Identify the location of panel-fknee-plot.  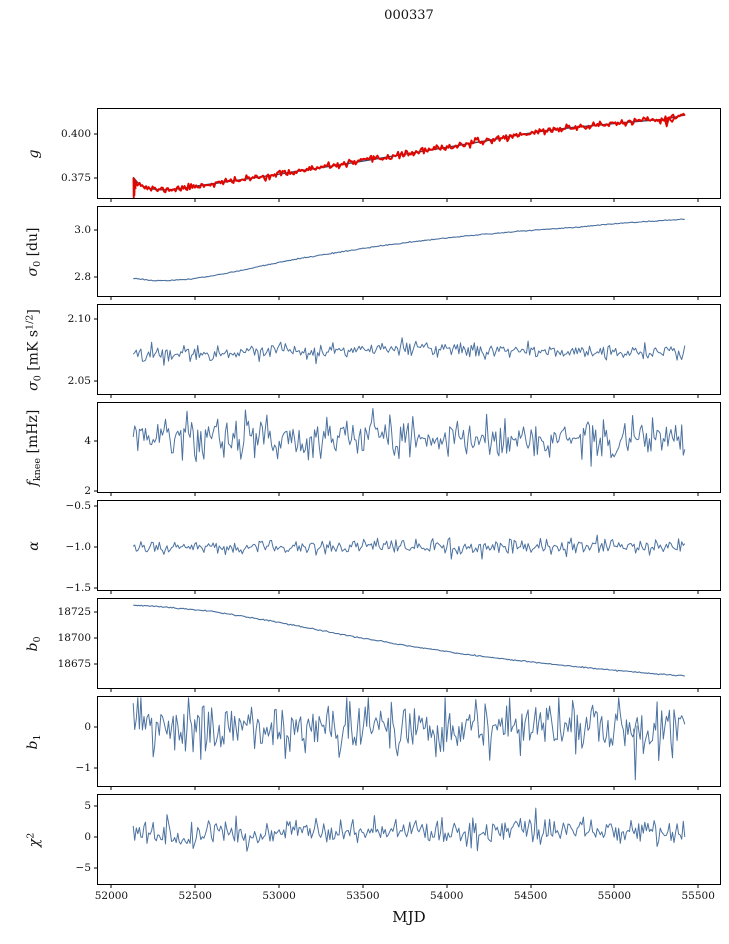
(409, 437).